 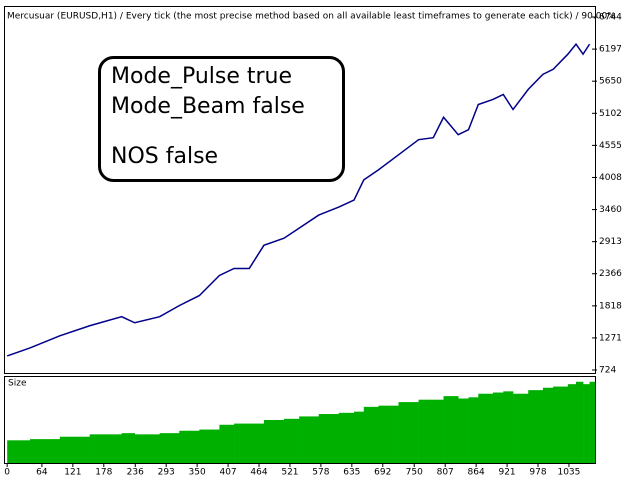 What do you see at coordinates (208, 106) in the screenshot?
I see `annotation: Mode_Beam false` at bounding box center [208, 106].